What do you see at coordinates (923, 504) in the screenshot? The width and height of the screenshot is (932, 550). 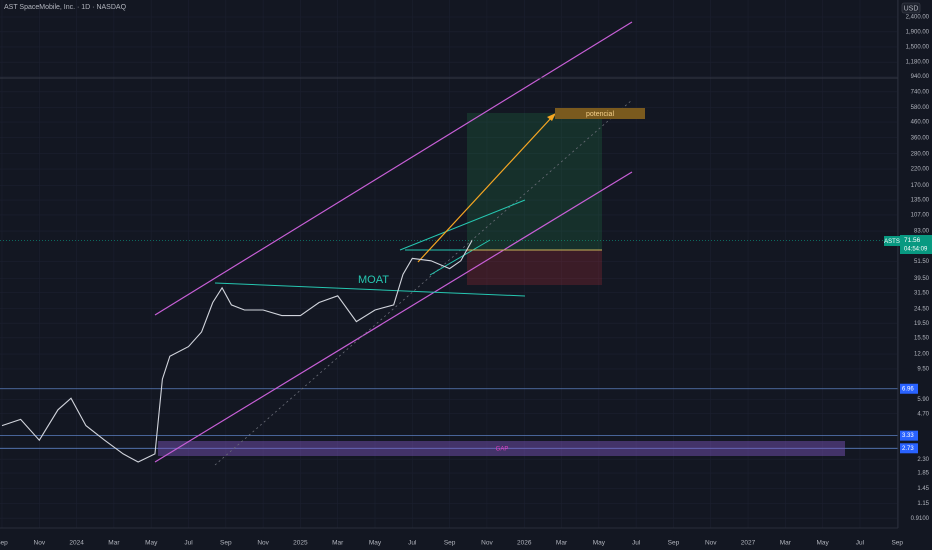 I see `y-tick-label: 1.15` at bounding box center [923, 504].